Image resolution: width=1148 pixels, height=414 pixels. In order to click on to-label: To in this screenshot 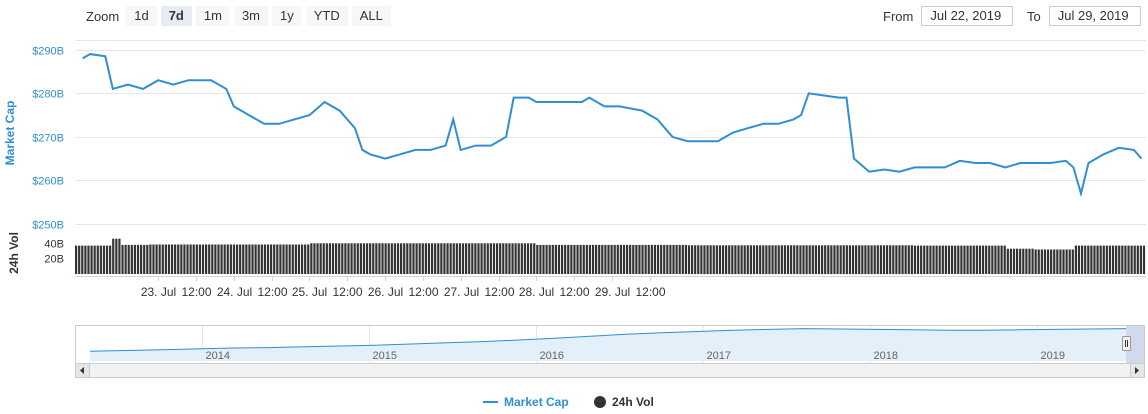, I will do `click(1034, 16)`.